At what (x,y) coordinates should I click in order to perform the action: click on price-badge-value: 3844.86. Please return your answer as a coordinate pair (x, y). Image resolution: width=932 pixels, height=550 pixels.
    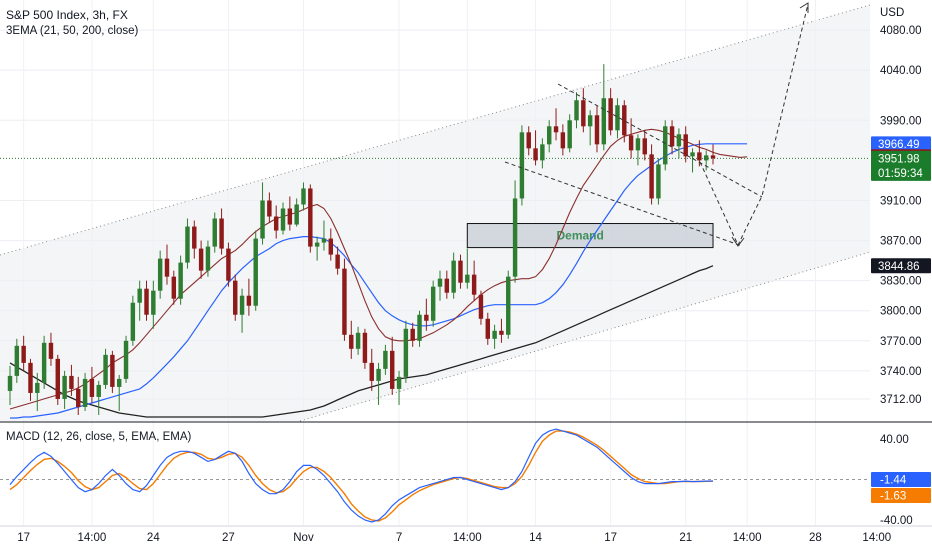
    Looking at the image, I should click on (899, 267).